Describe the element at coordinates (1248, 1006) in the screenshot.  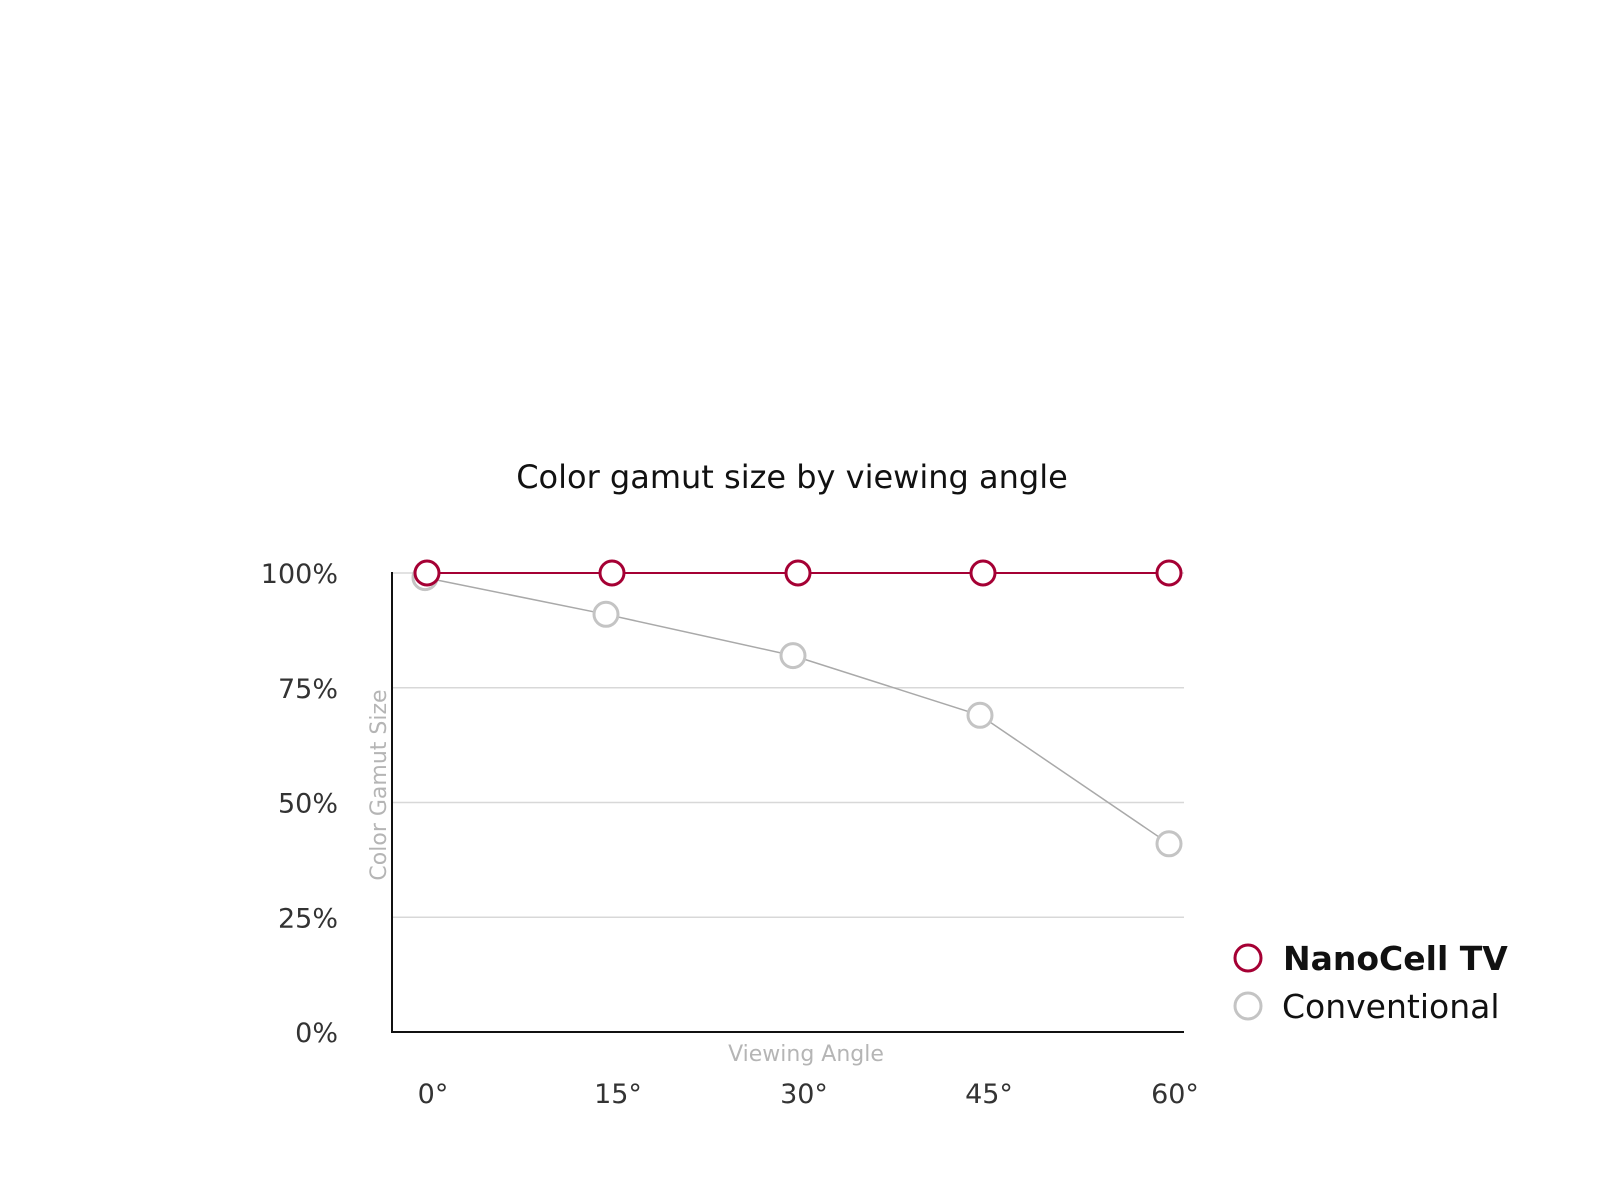
I see `legend-marker-conventional` at that location.